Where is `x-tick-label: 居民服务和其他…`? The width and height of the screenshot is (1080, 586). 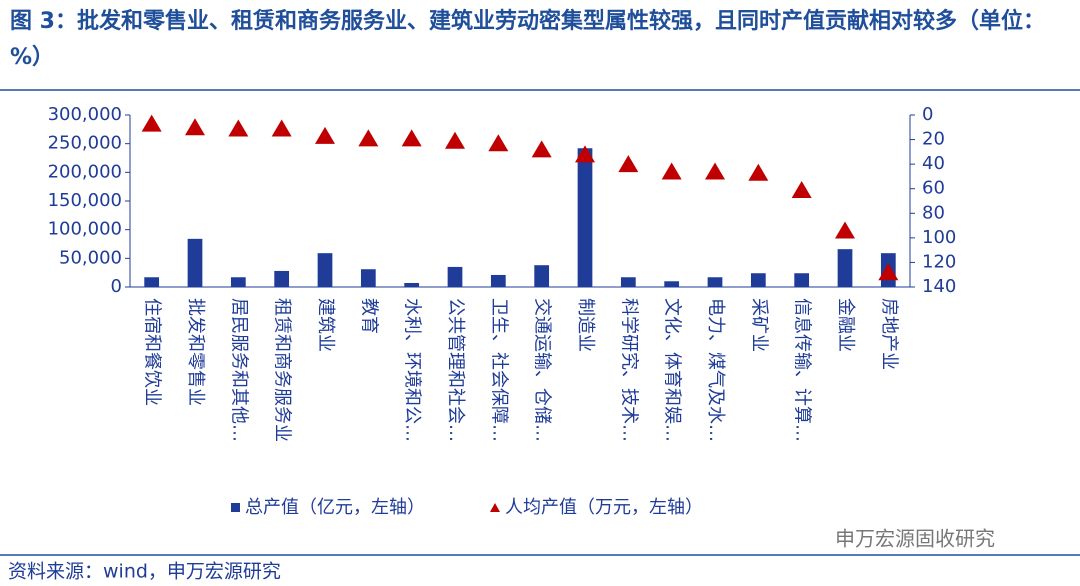
x-tick-label: 居民服务和其他… is located at coordinates (238, 370).